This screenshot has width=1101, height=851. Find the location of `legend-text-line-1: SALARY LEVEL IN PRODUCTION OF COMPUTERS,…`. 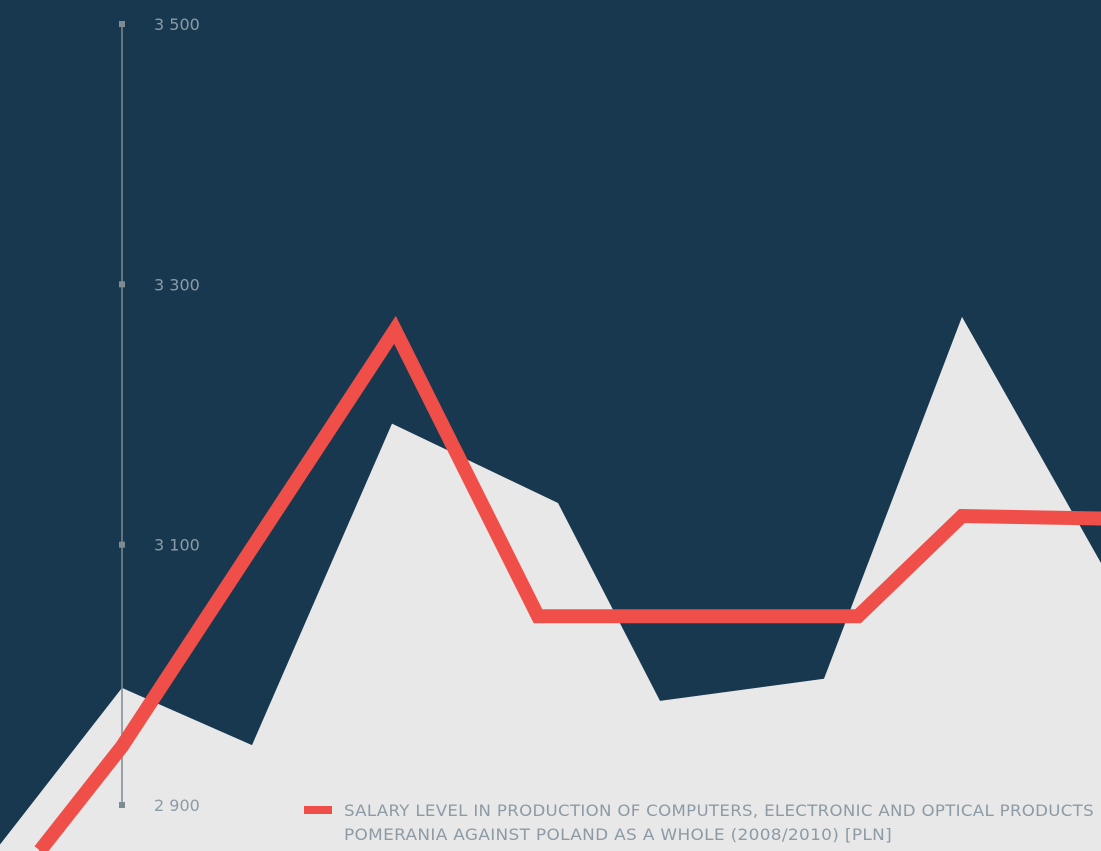

legend-text-line-1: SALARY LEVEL IN PRODUCTION OF COMPUTERS,… is located at coordinates (719, 810).